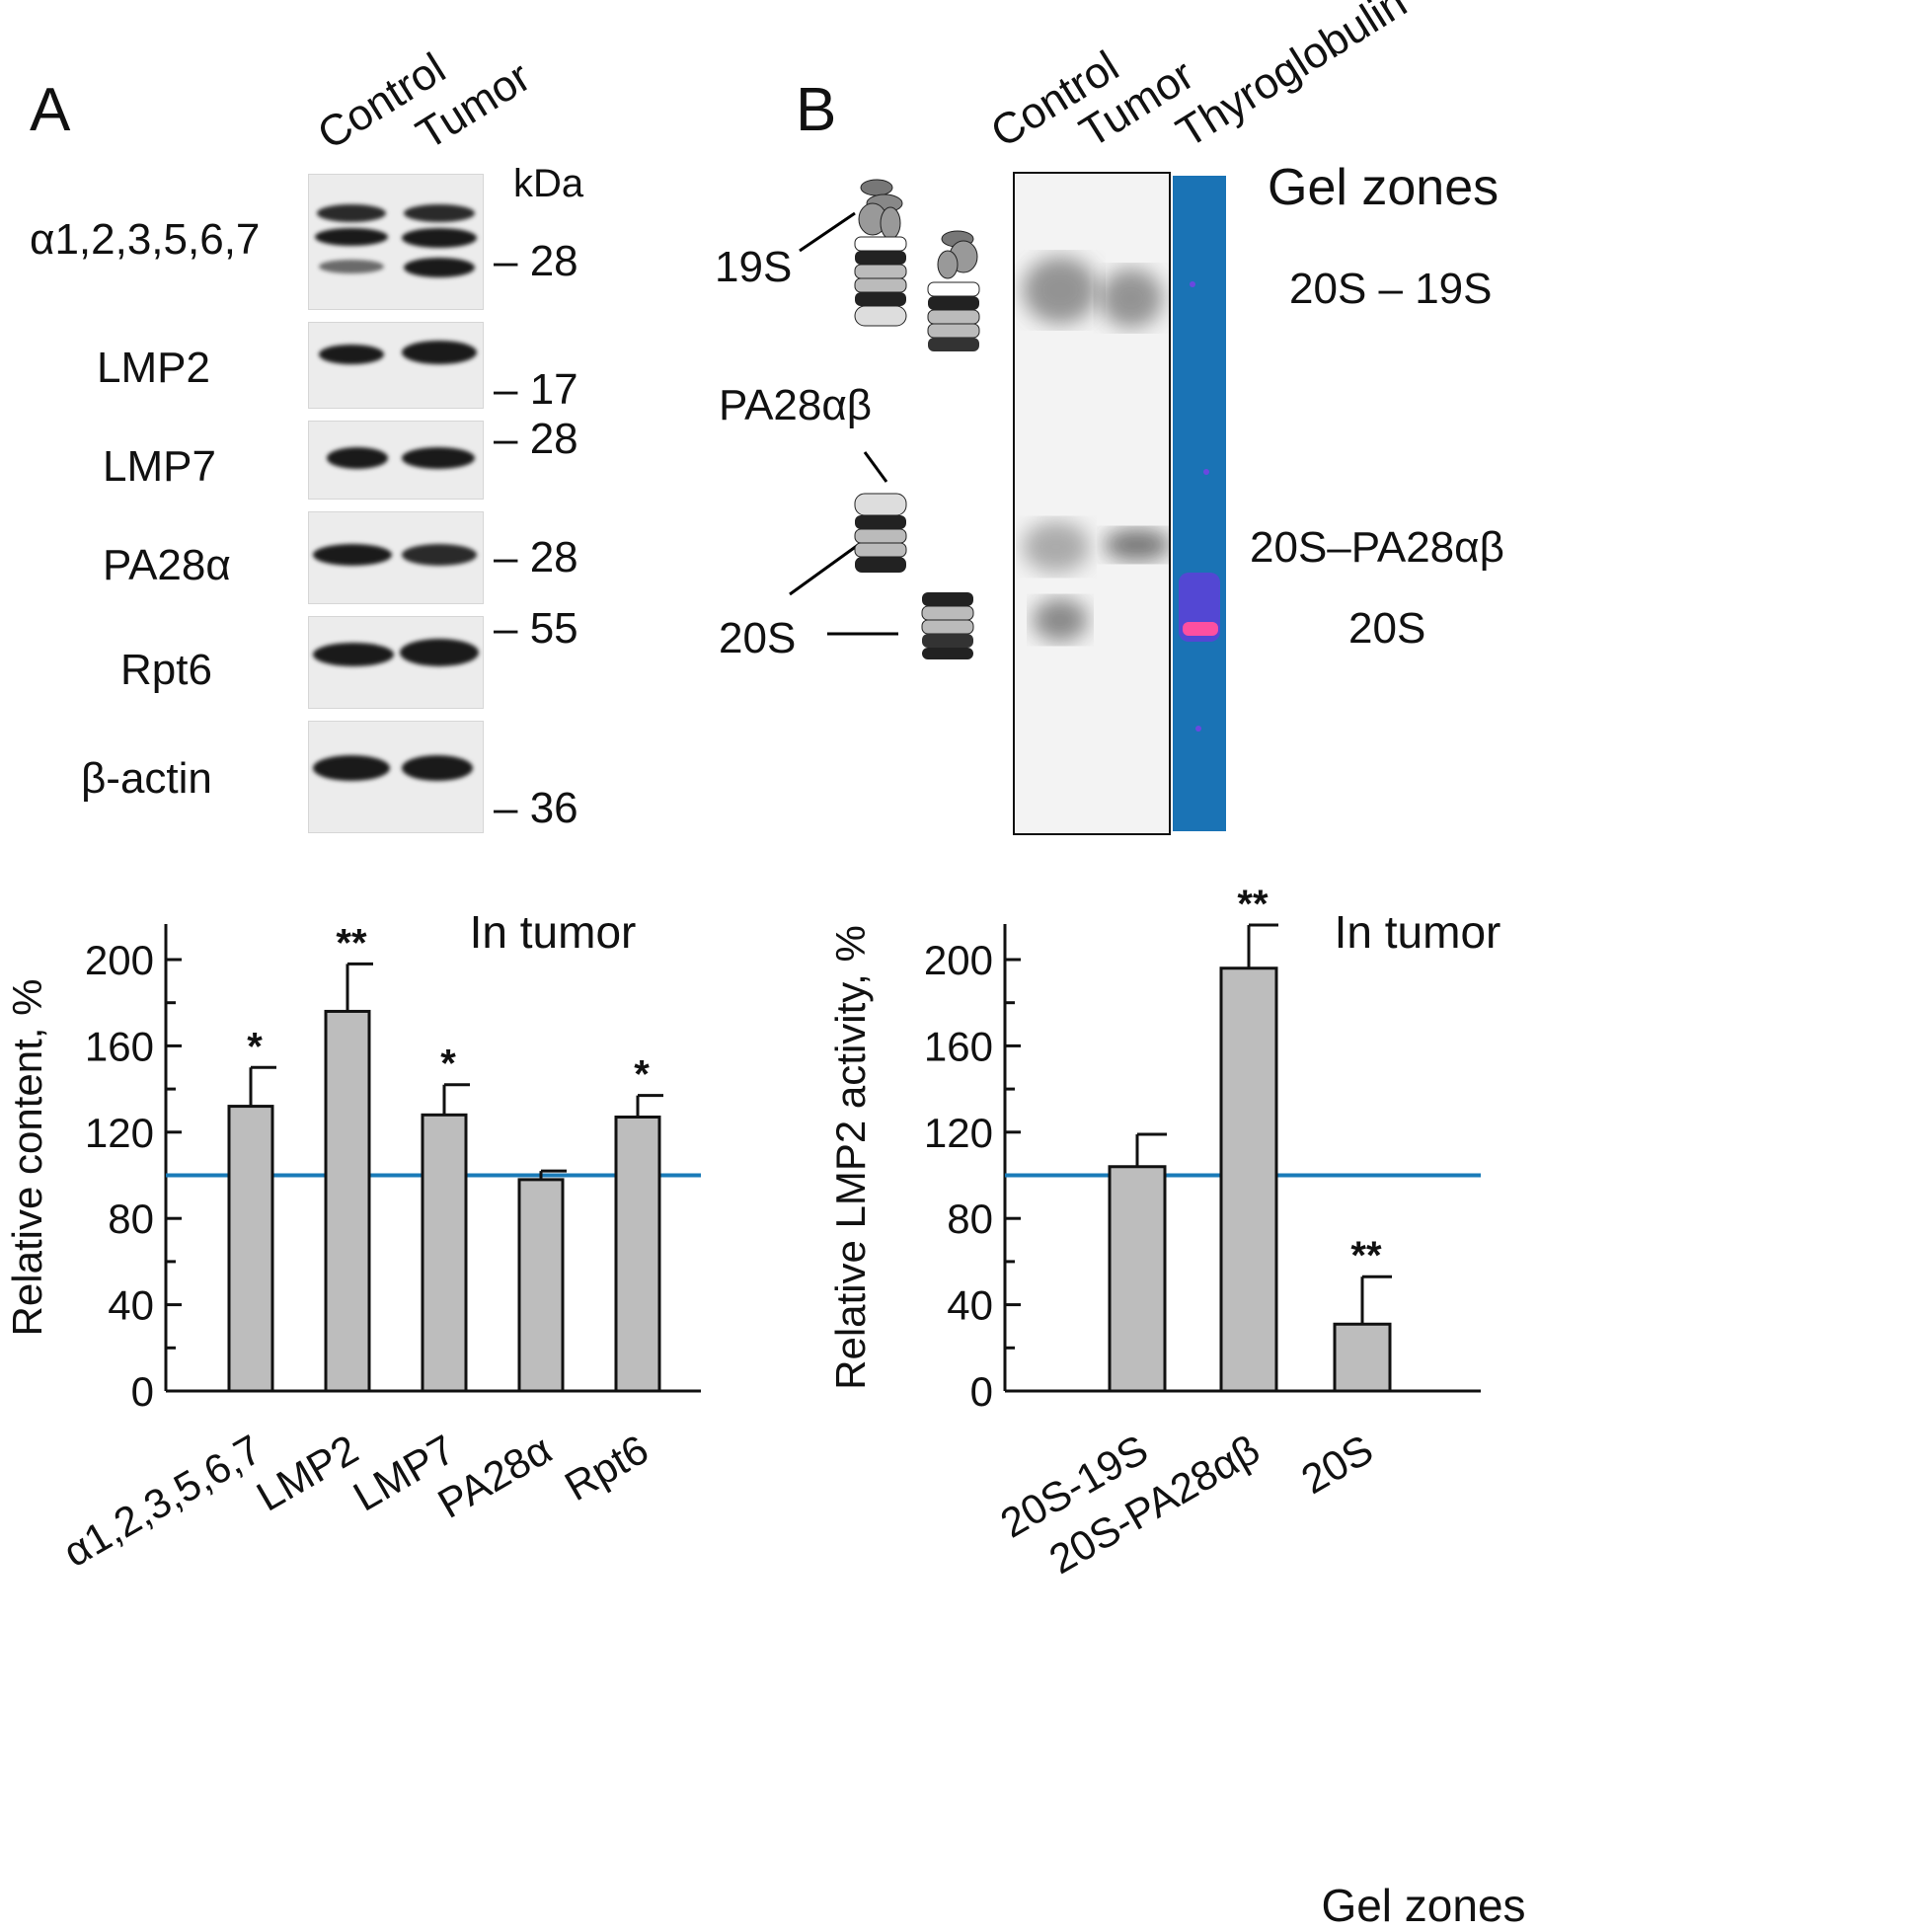 The width and height of the screenshot is (1923, 1932). Describe the element at coordinates (153, 368) in the screenshot. I see `blot-label-lmp2: LMP2` at that location.